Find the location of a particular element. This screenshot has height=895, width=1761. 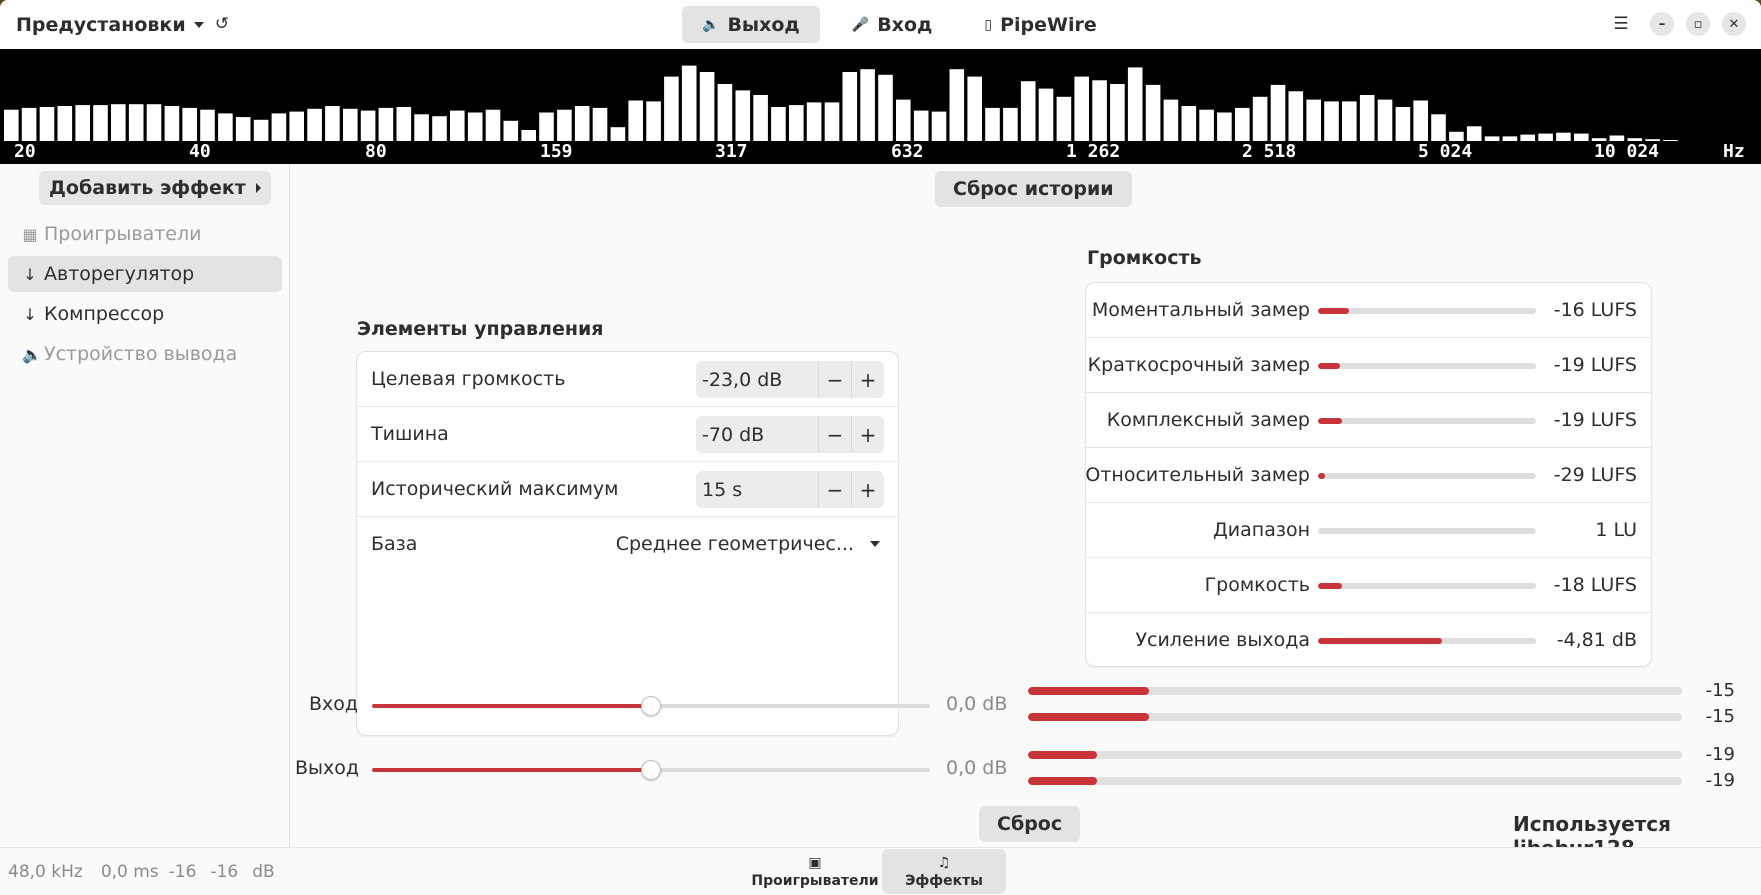

tab-players: ▣ Проигрыватели is located at coordinates (815, 871).